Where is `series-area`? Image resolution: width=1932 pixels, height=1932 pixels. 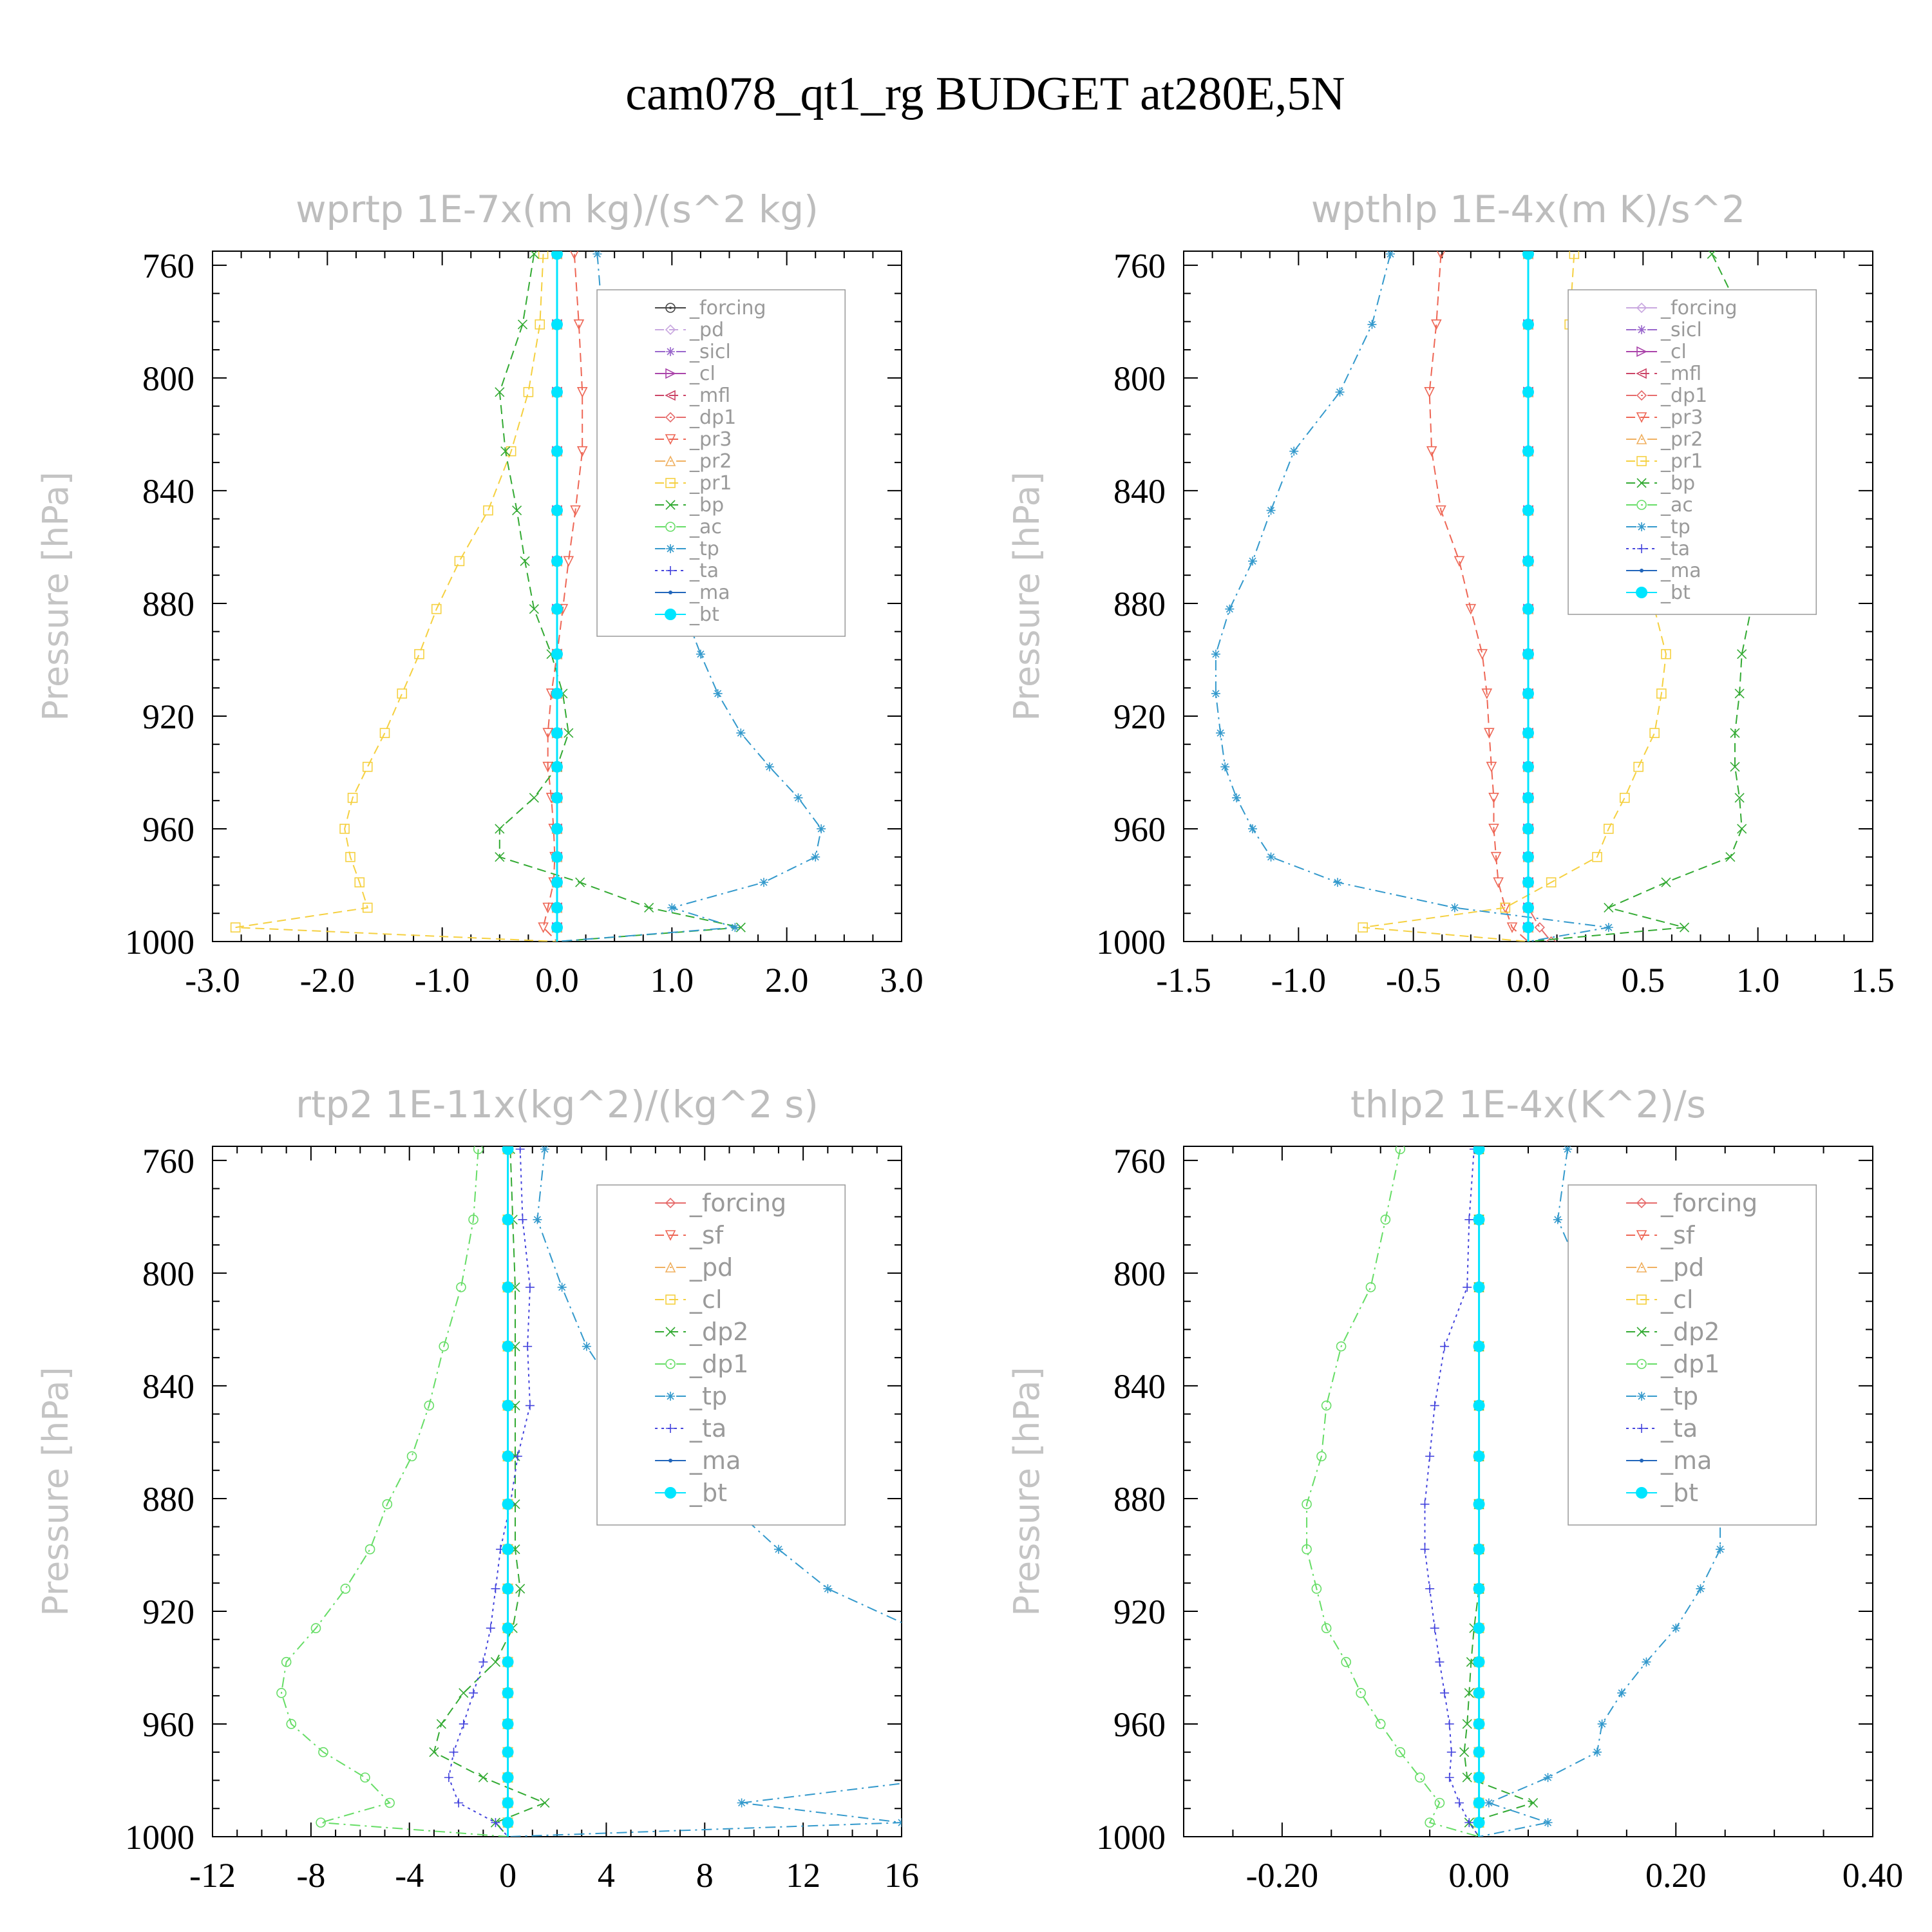 series-area is located at coordinates (1513, 1492).